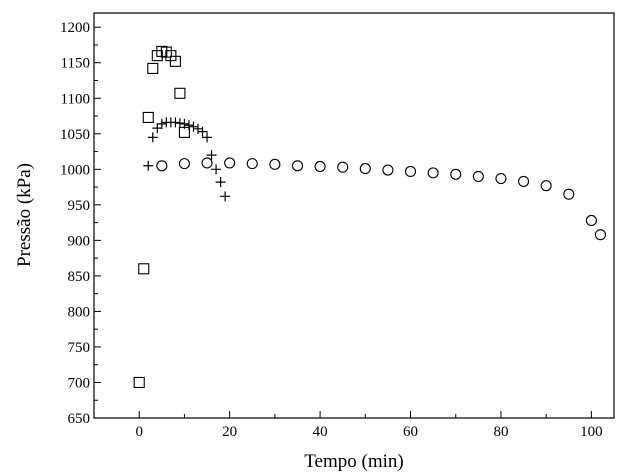 This screenshot has height=473, width=619. I want to click on y-tick-label: 1150, so click(75, 64).